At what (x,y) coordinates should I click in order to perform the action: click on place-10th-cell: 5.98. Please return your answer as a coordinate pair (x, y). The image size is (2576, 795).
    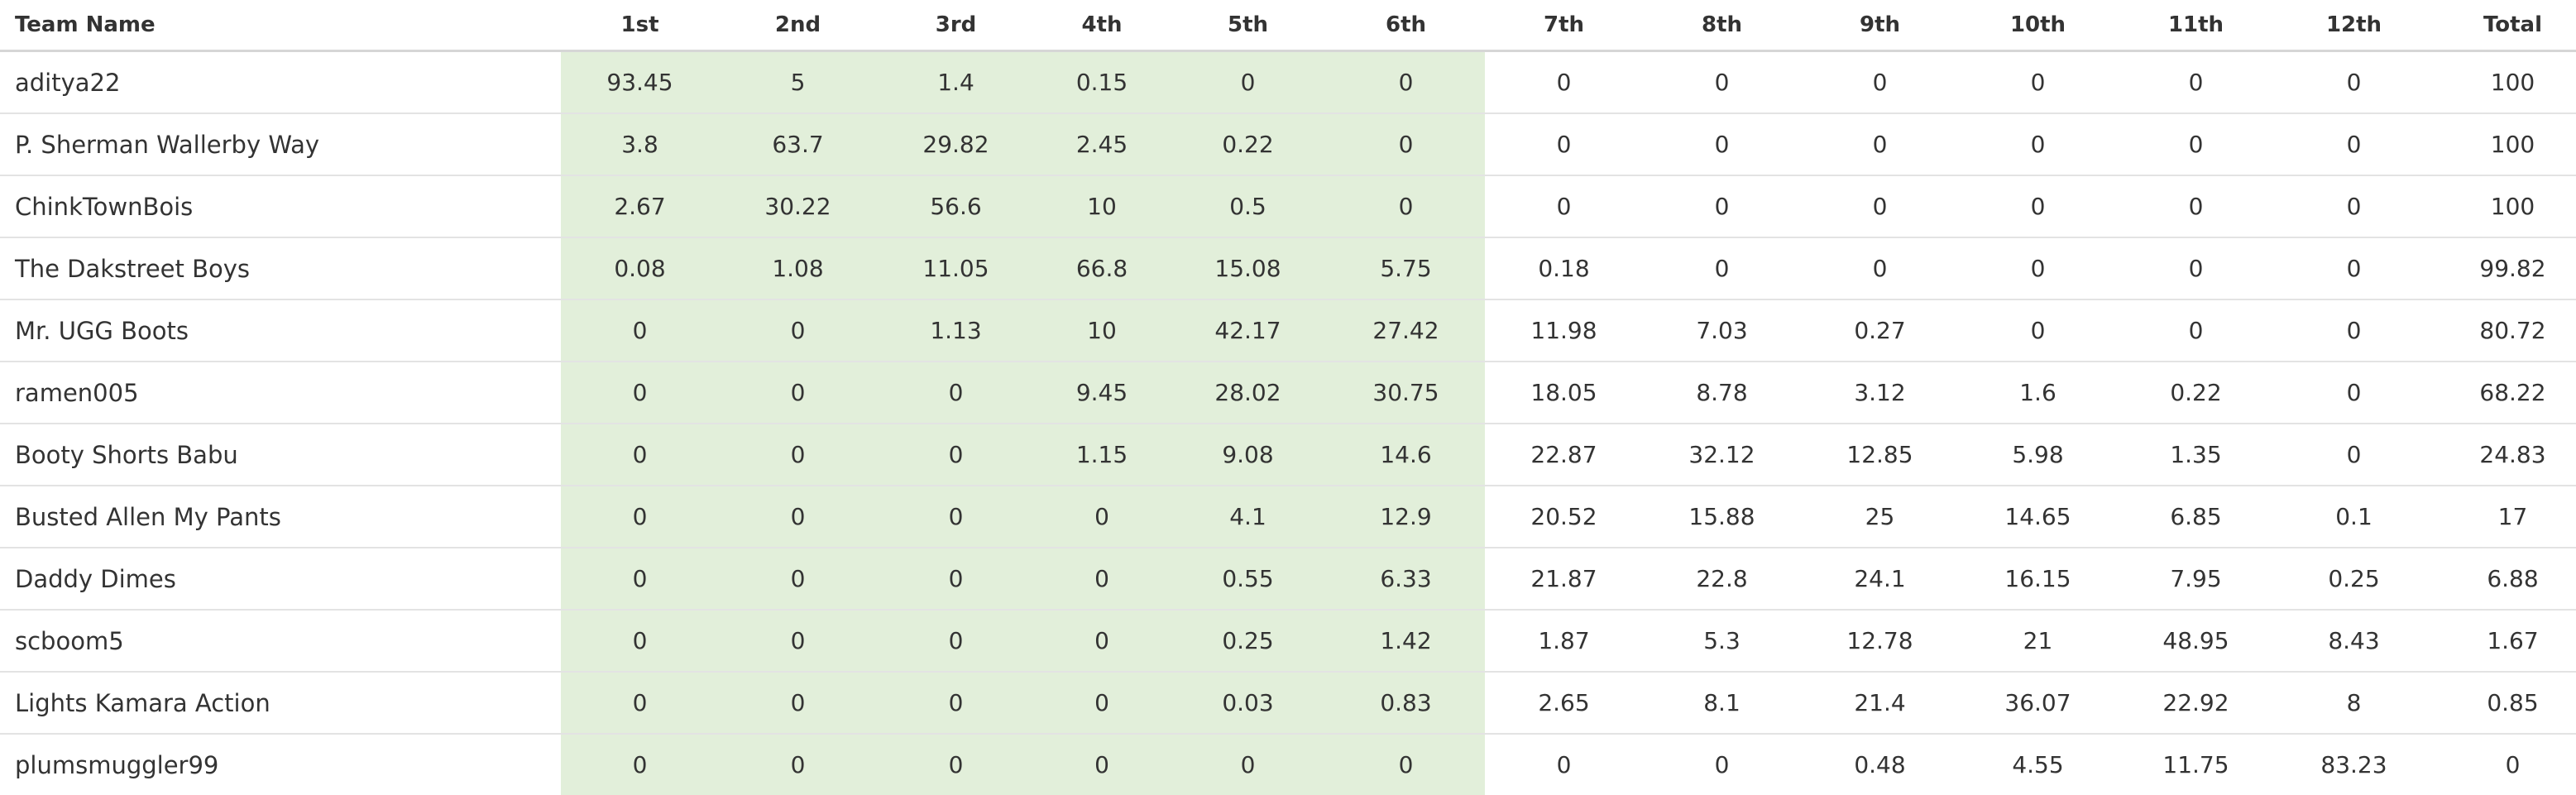
    Looking at the image, I should click on (2038, 455).